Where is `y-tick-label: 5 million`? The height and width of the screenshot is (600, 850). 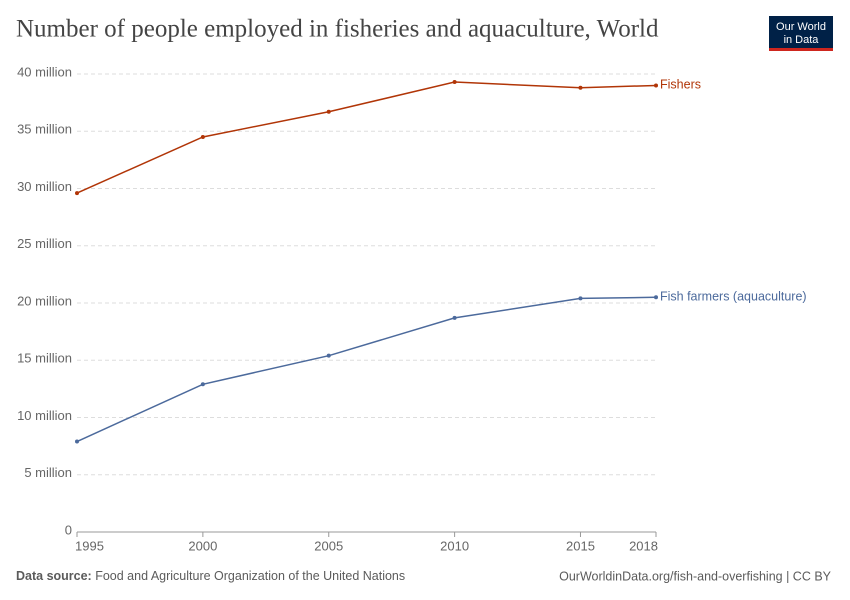 y-tick-label: 5 million is located at coordinates (48, 472).